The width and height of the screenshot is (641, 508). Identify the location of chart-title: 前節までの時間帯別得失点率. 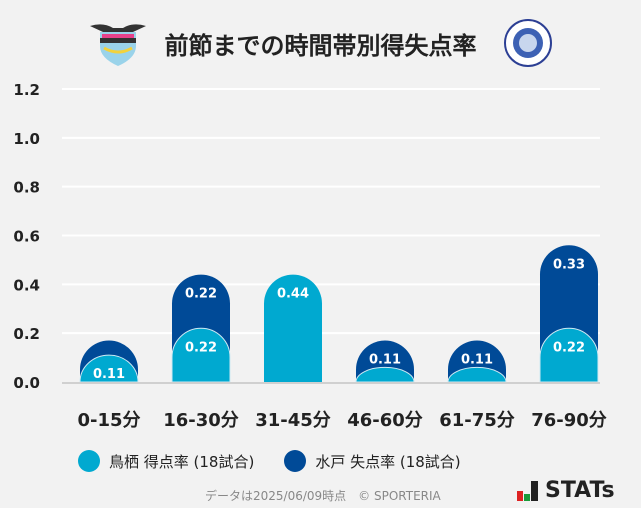
(320, 46).